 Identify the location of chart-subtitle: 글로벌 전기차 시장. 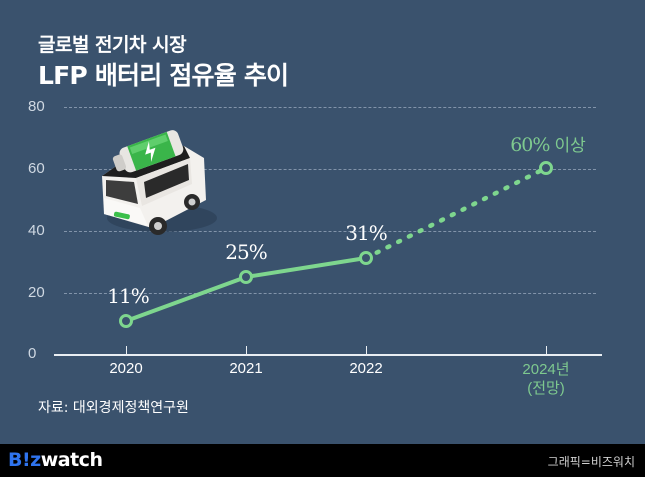
(112, 45).